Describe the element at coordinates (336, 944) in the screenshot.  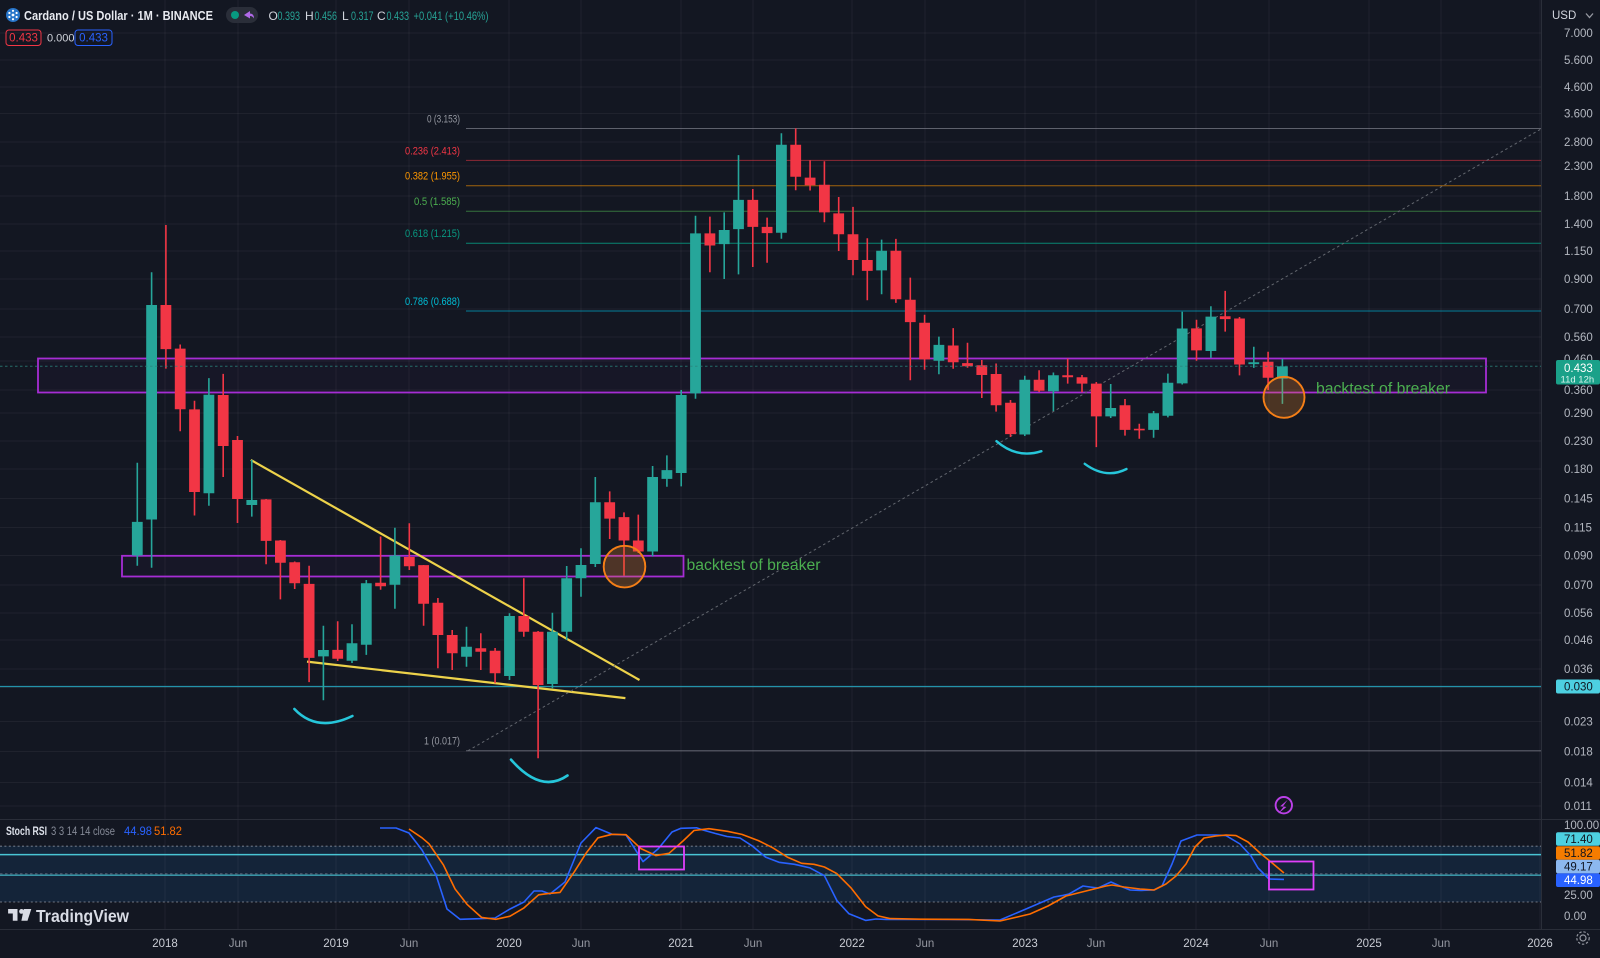
I see `svg-text: 2019` at that location.